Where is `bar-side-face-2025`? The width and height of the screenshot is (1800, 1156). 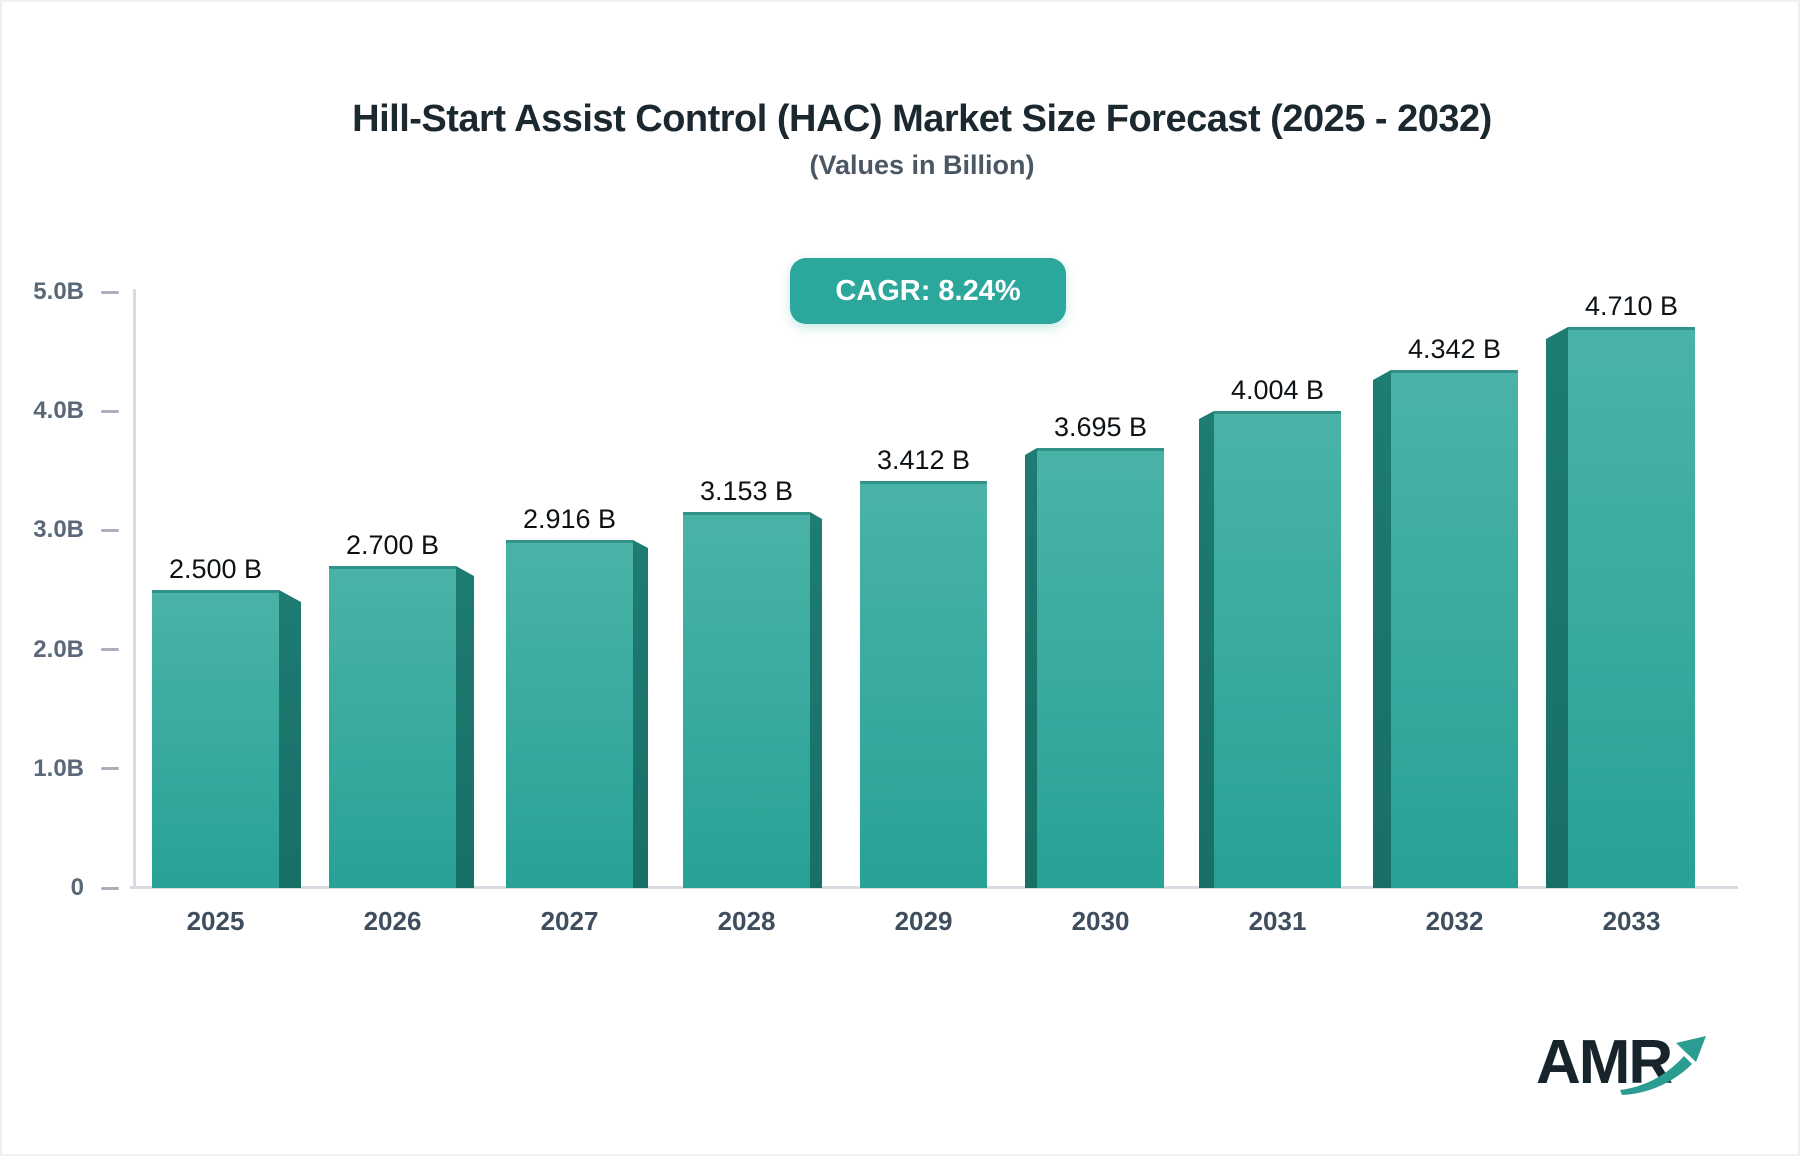
bar-side-face-2025 is located at coordinates (290, 739).